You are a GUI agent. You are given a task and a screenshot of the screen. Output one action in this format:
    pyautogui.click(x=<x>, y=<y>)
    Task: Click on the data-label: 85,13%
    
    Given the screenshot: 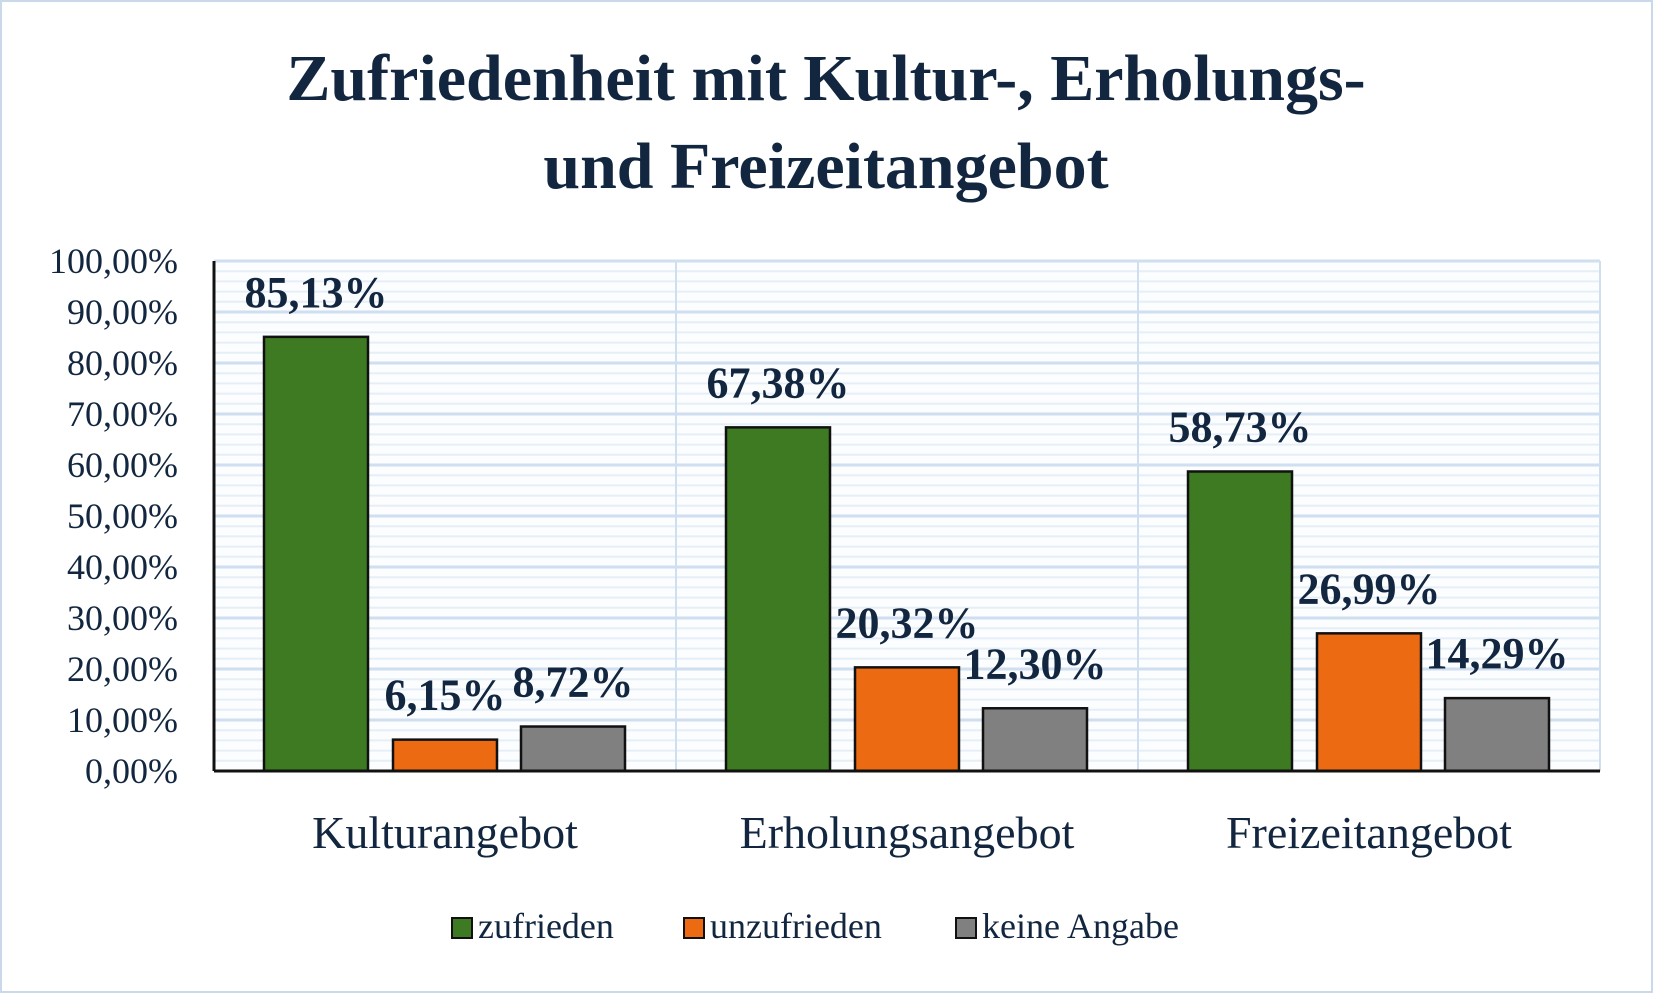 What is the action you would take?
    pyautogui.click(x=316, y=292)
    